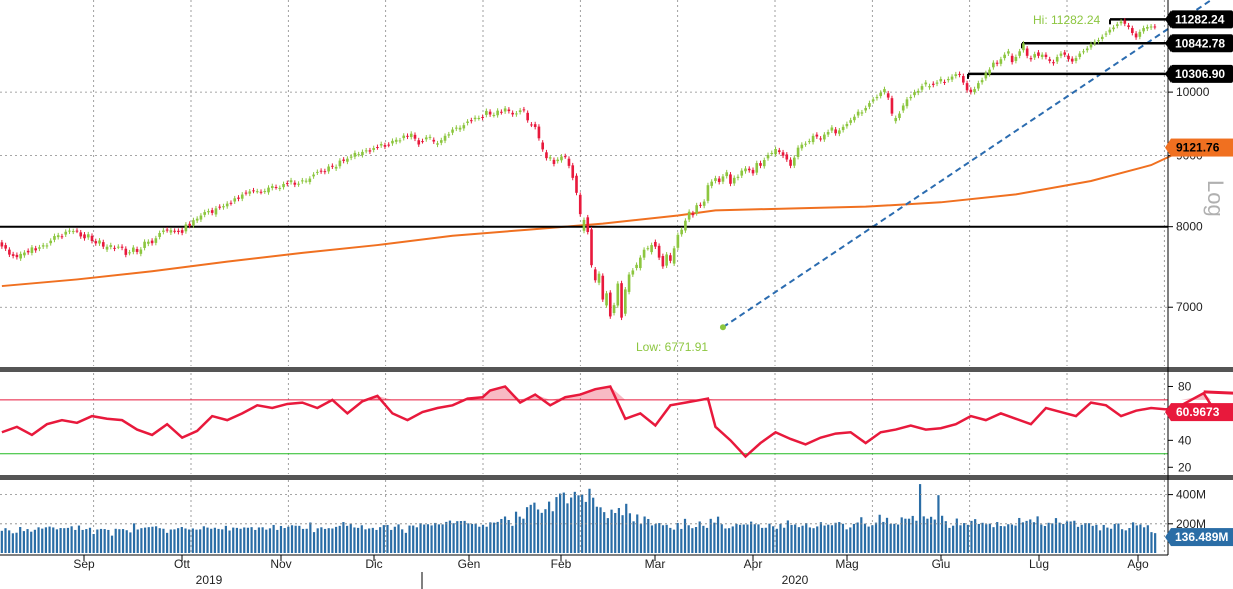 The width and height of the screenshot is (1233, 589). I want to click on level-value-tag-arrow, so click(1168, 73).